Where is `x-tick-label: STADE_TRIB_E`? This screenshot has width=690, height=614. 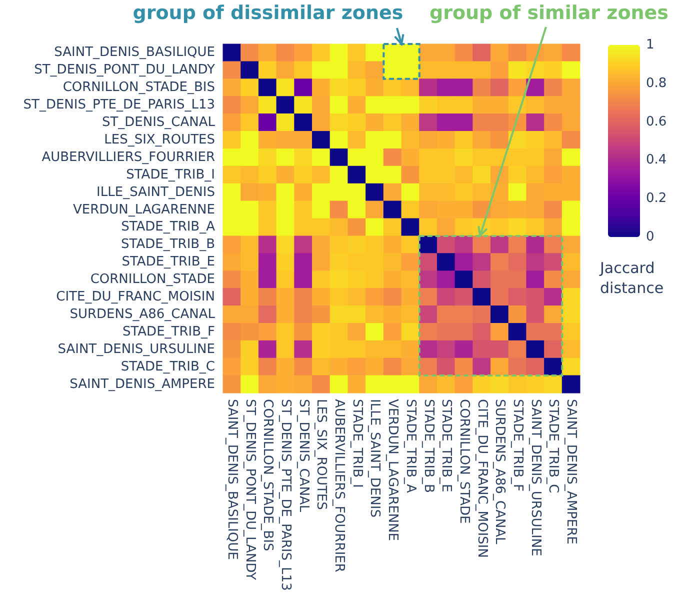
x-tick-label: STADE_TRIB_E is located at coordinates (446, 445).